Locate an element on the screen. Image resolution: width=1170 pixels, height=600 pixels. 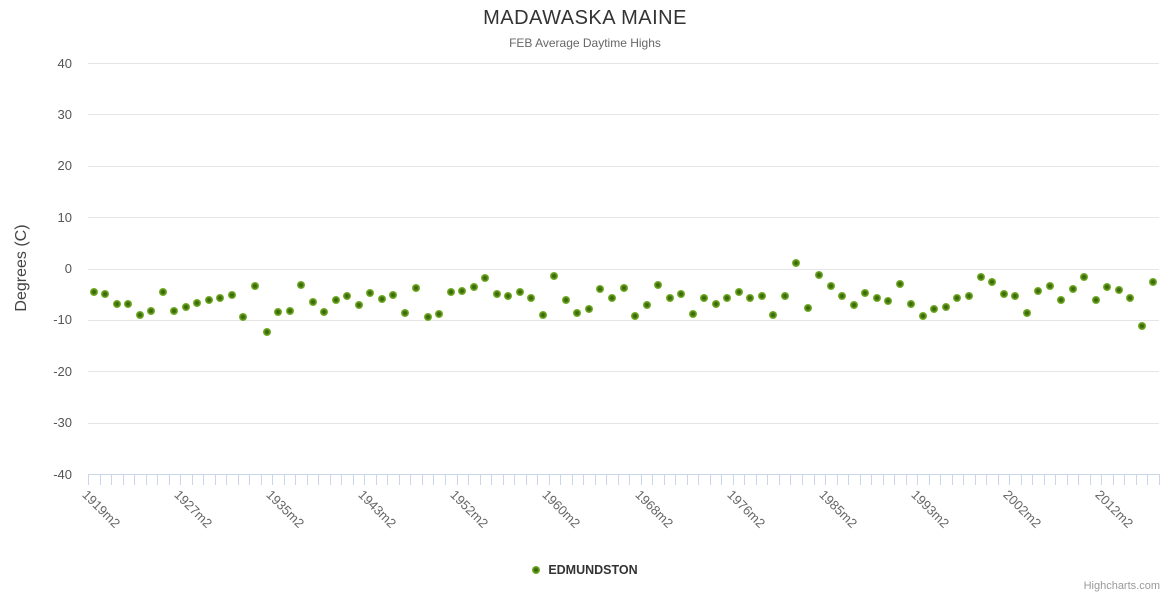
y-axis-tick-label: 40 is located at coordinates (64, 63).